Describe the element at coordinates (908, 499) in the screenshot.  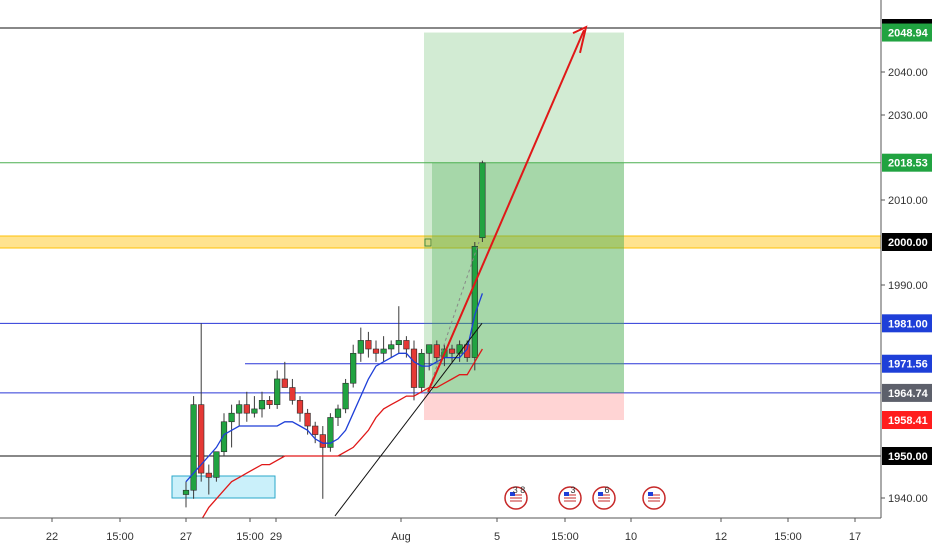
I see `y-tick-label: 1940.00` at that location.